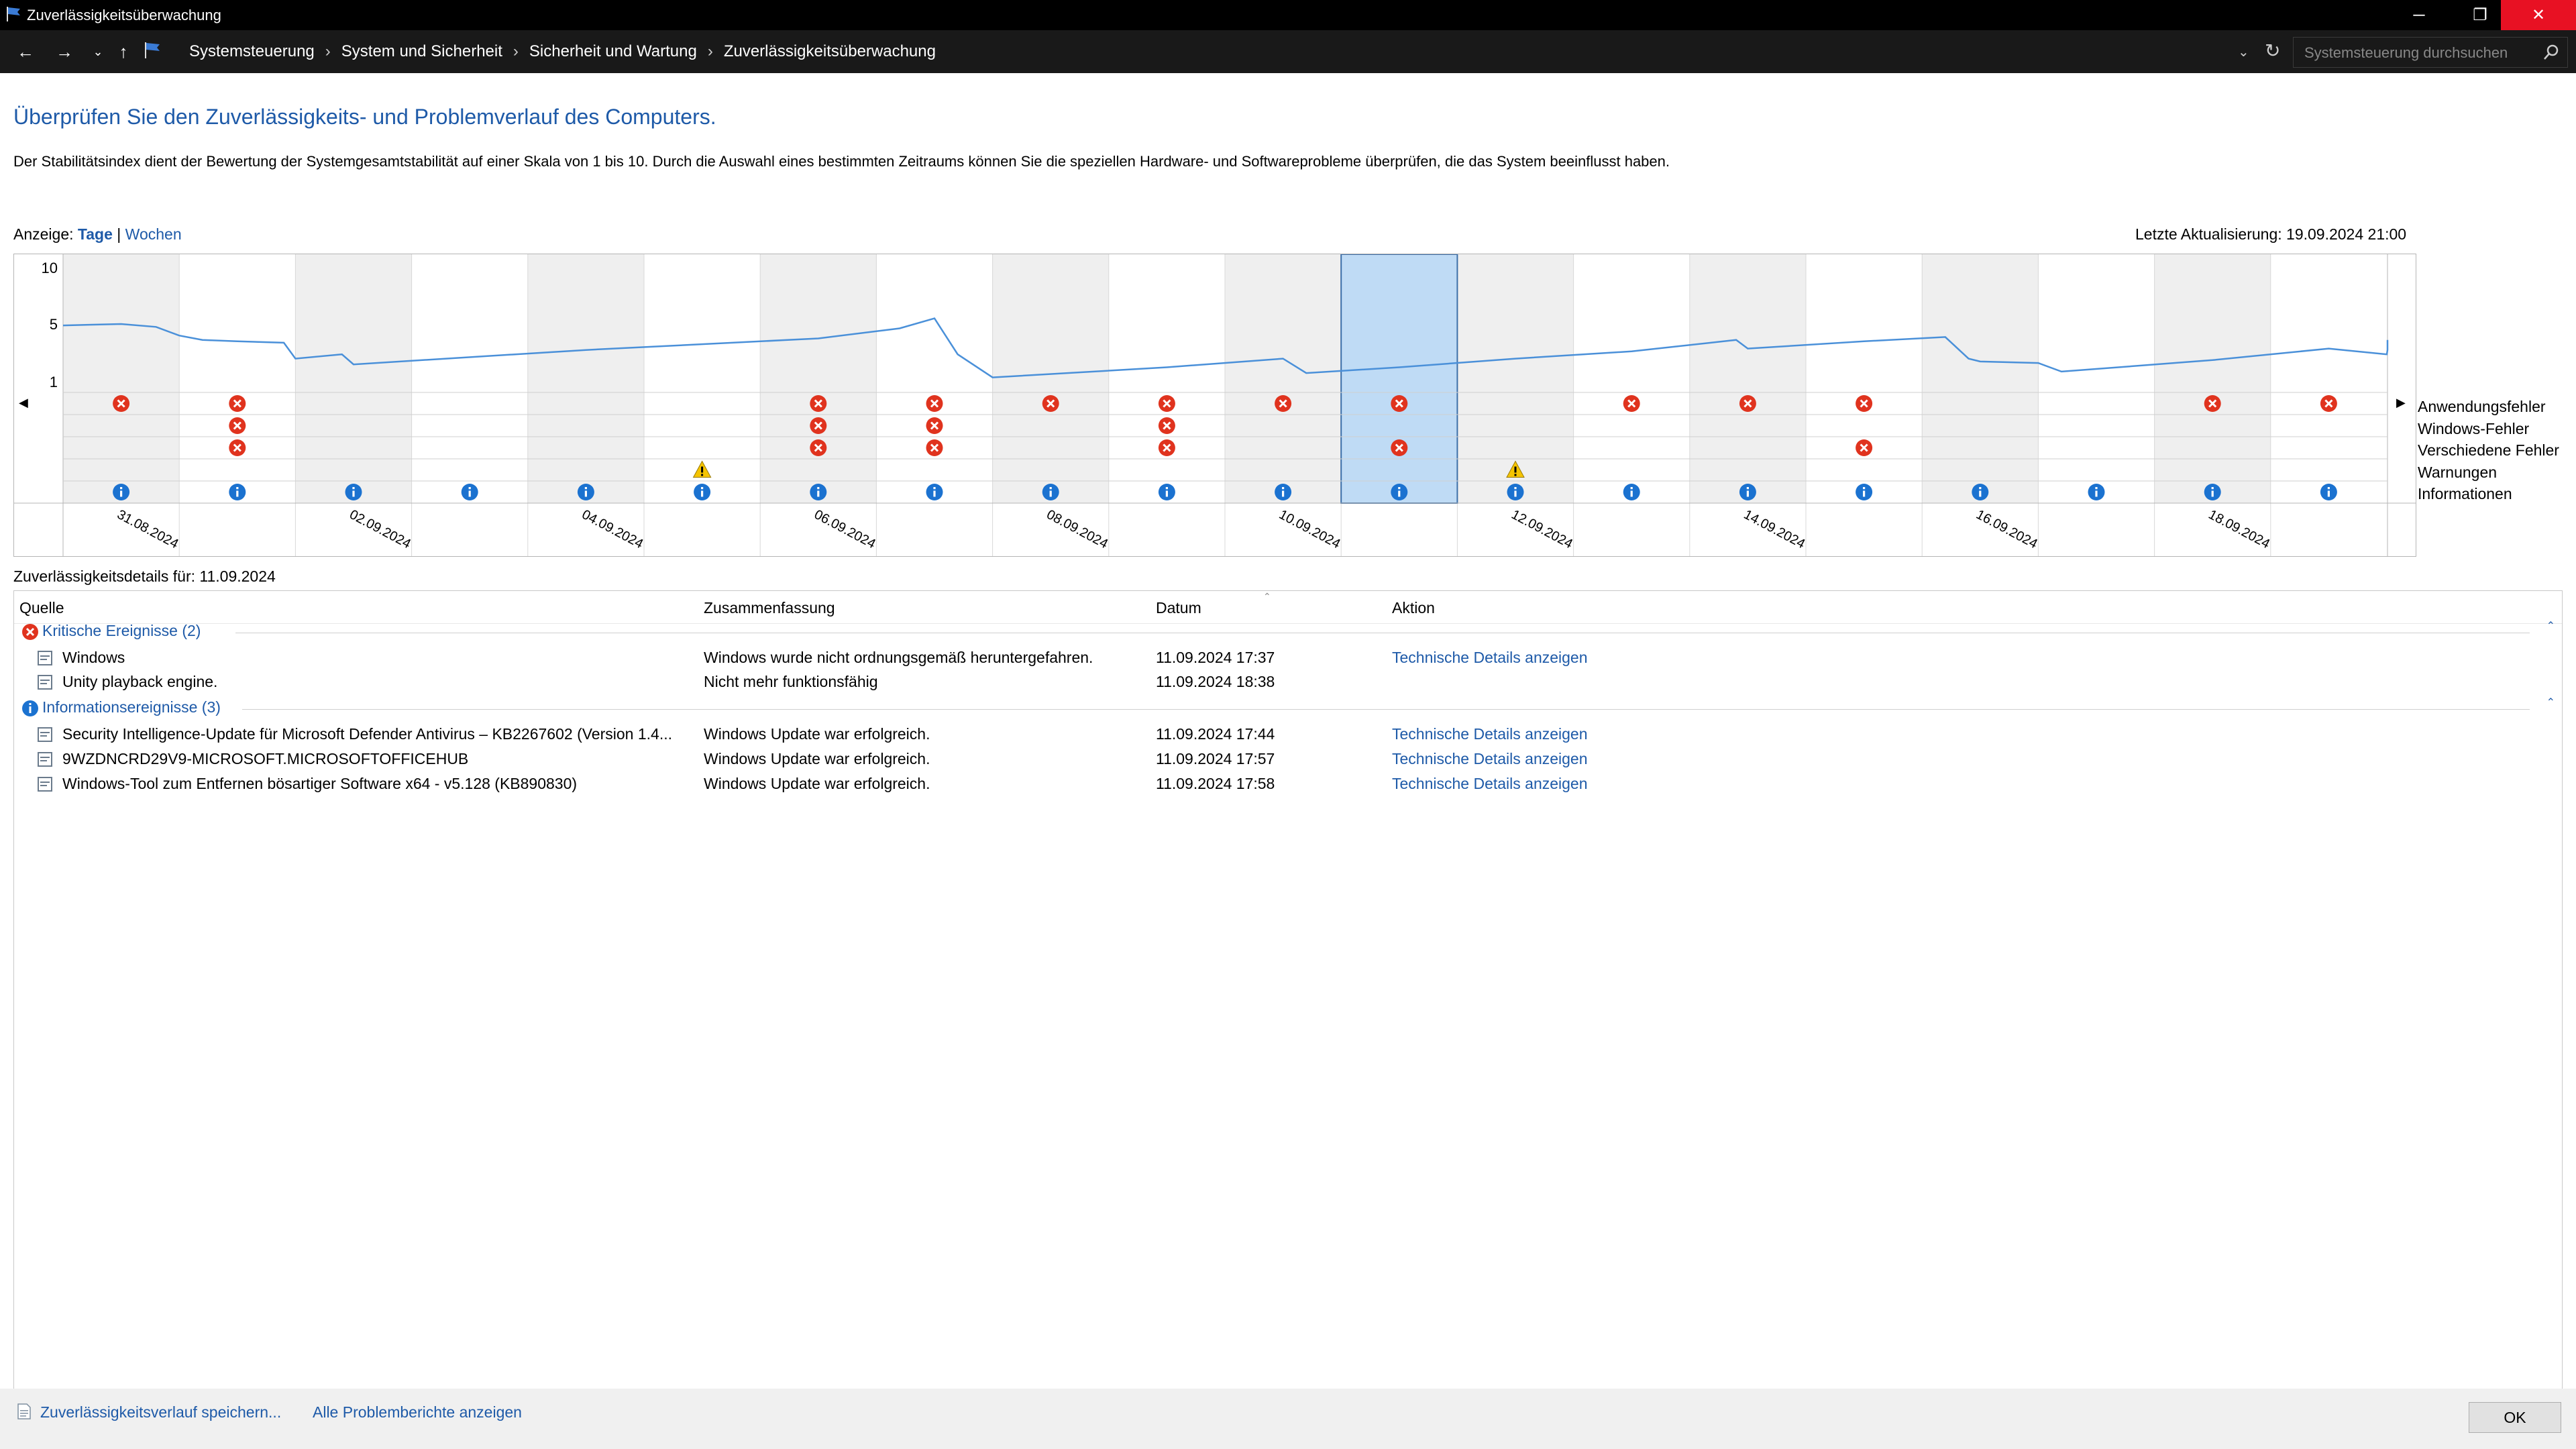  I want to click on warning-icon-mark, so click(1515, 469).